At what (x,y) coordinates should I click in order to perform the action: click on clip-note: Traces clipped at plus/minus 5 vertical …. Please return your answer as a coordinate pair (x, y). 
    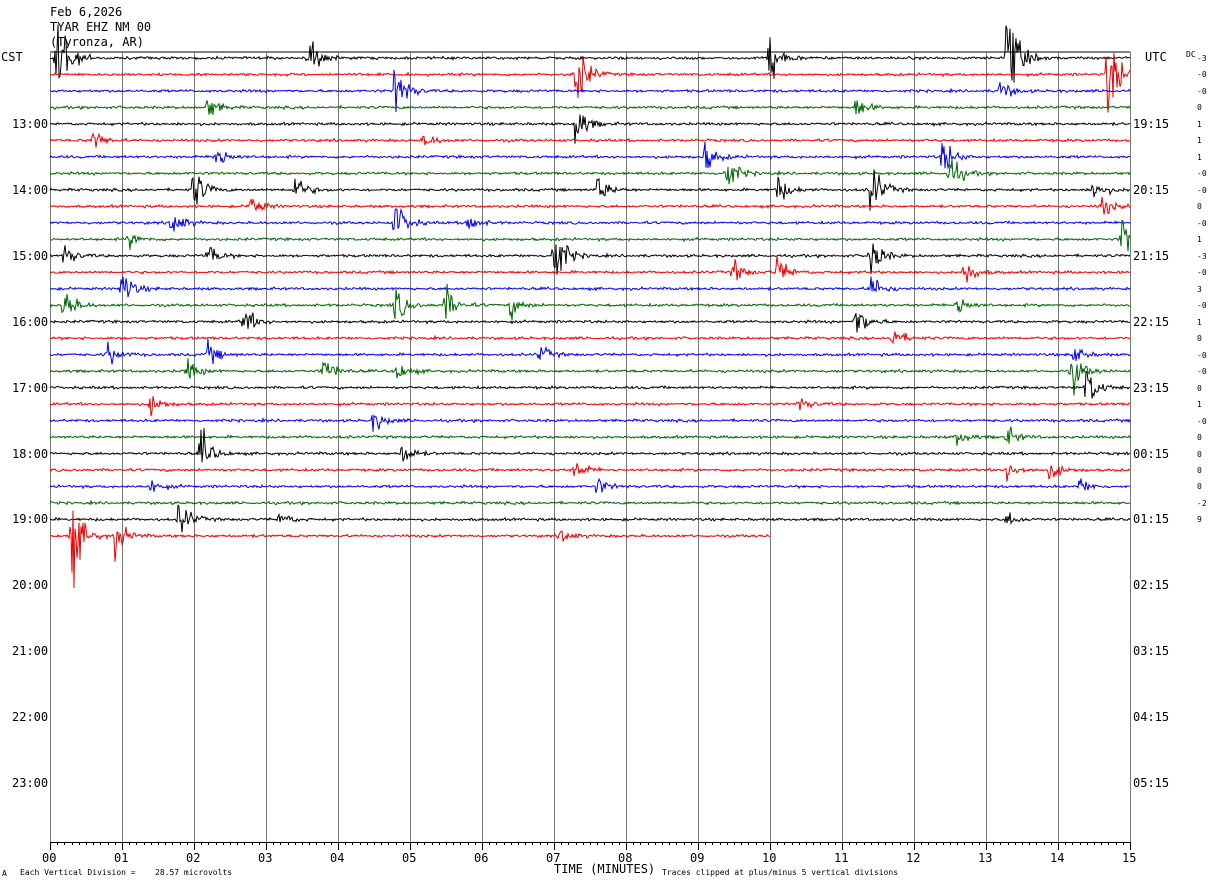
    Looking at the image, I should click on (780, 872).